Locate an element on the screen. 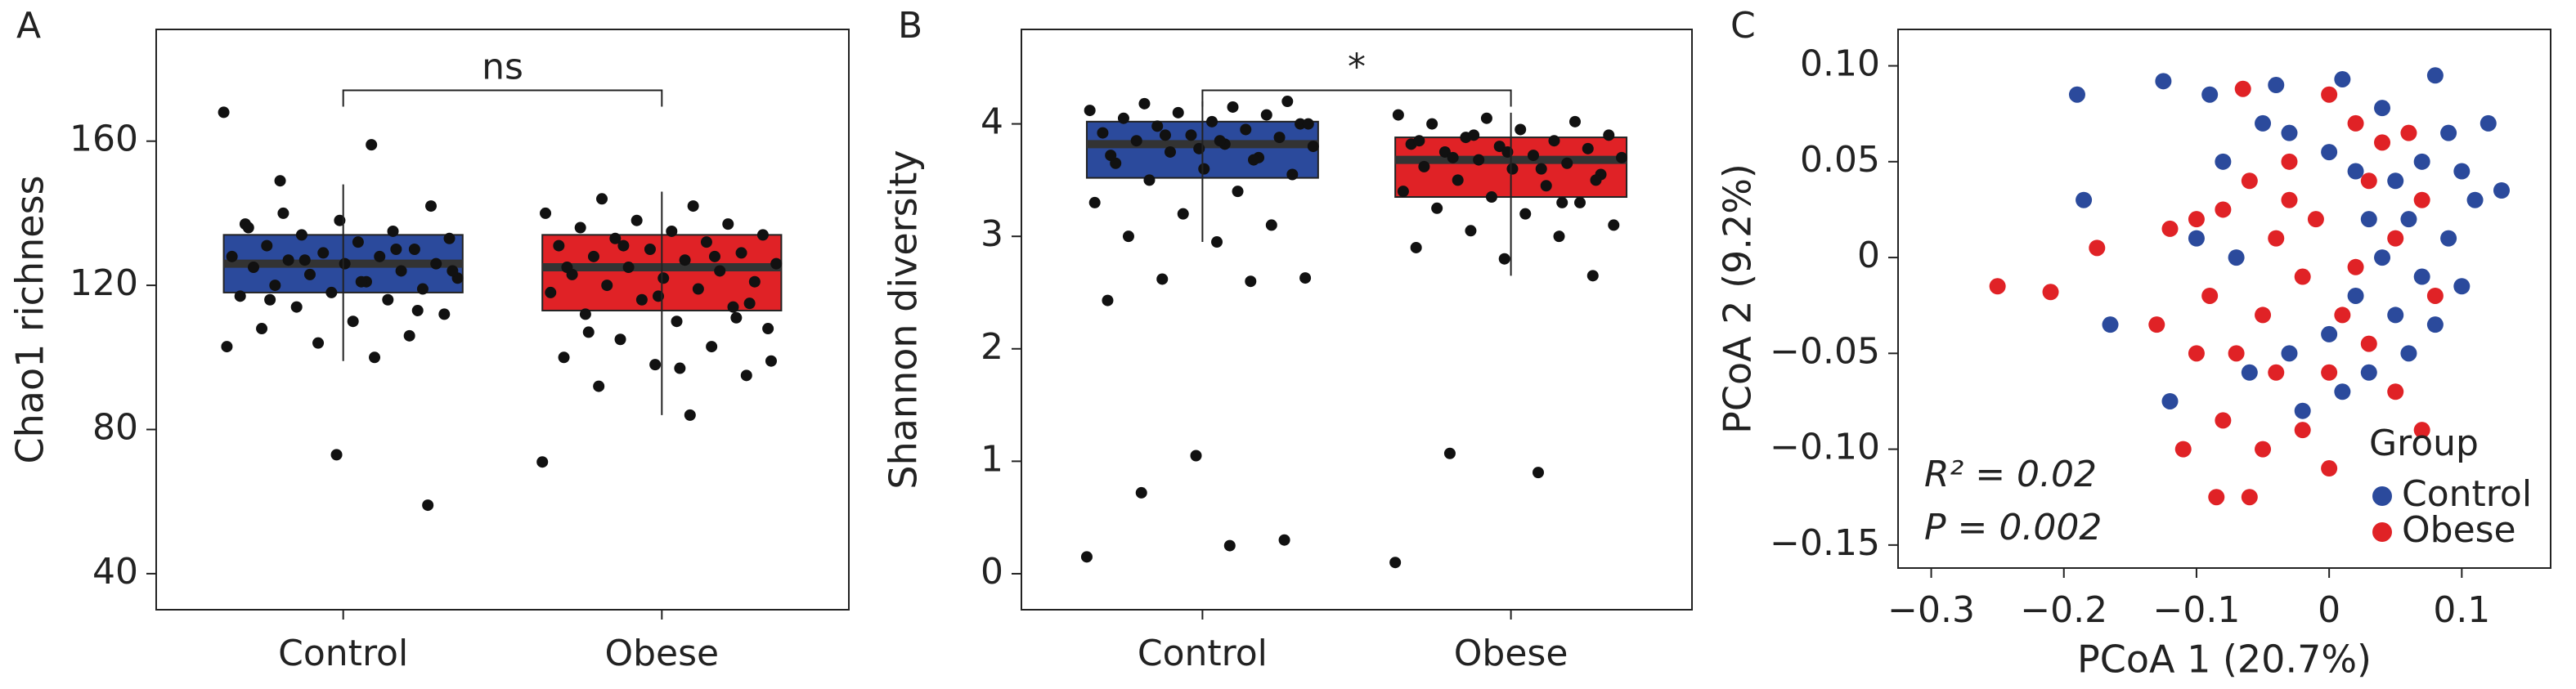 This screenshot has height=689, width=2576. y-tick-label: −0.10 is located at coordinates (1825, 447).